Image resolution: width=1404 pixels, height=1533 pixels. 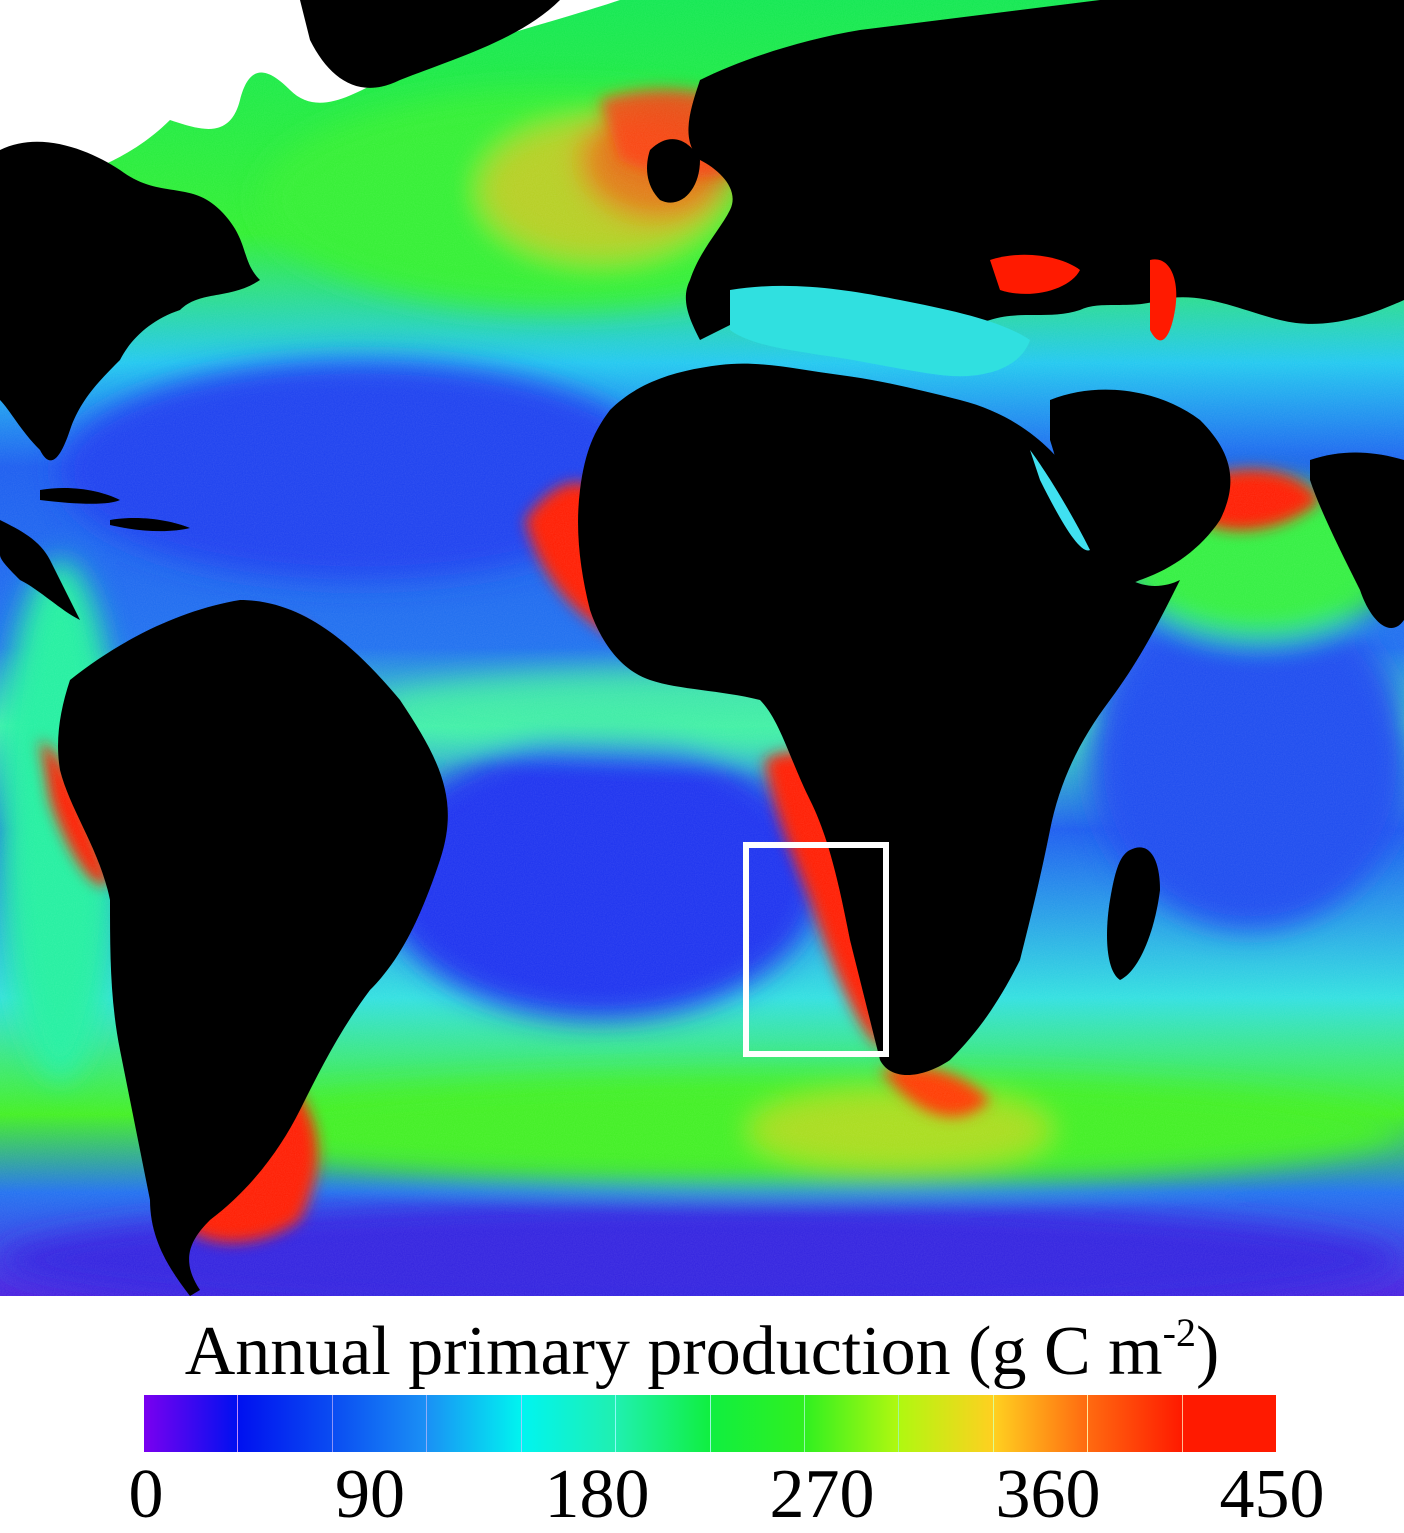 What do you see at coordinates (1048, 1494) in the screenshot?
I see `tick-label: 360` at bounding box center [1048, 1494].